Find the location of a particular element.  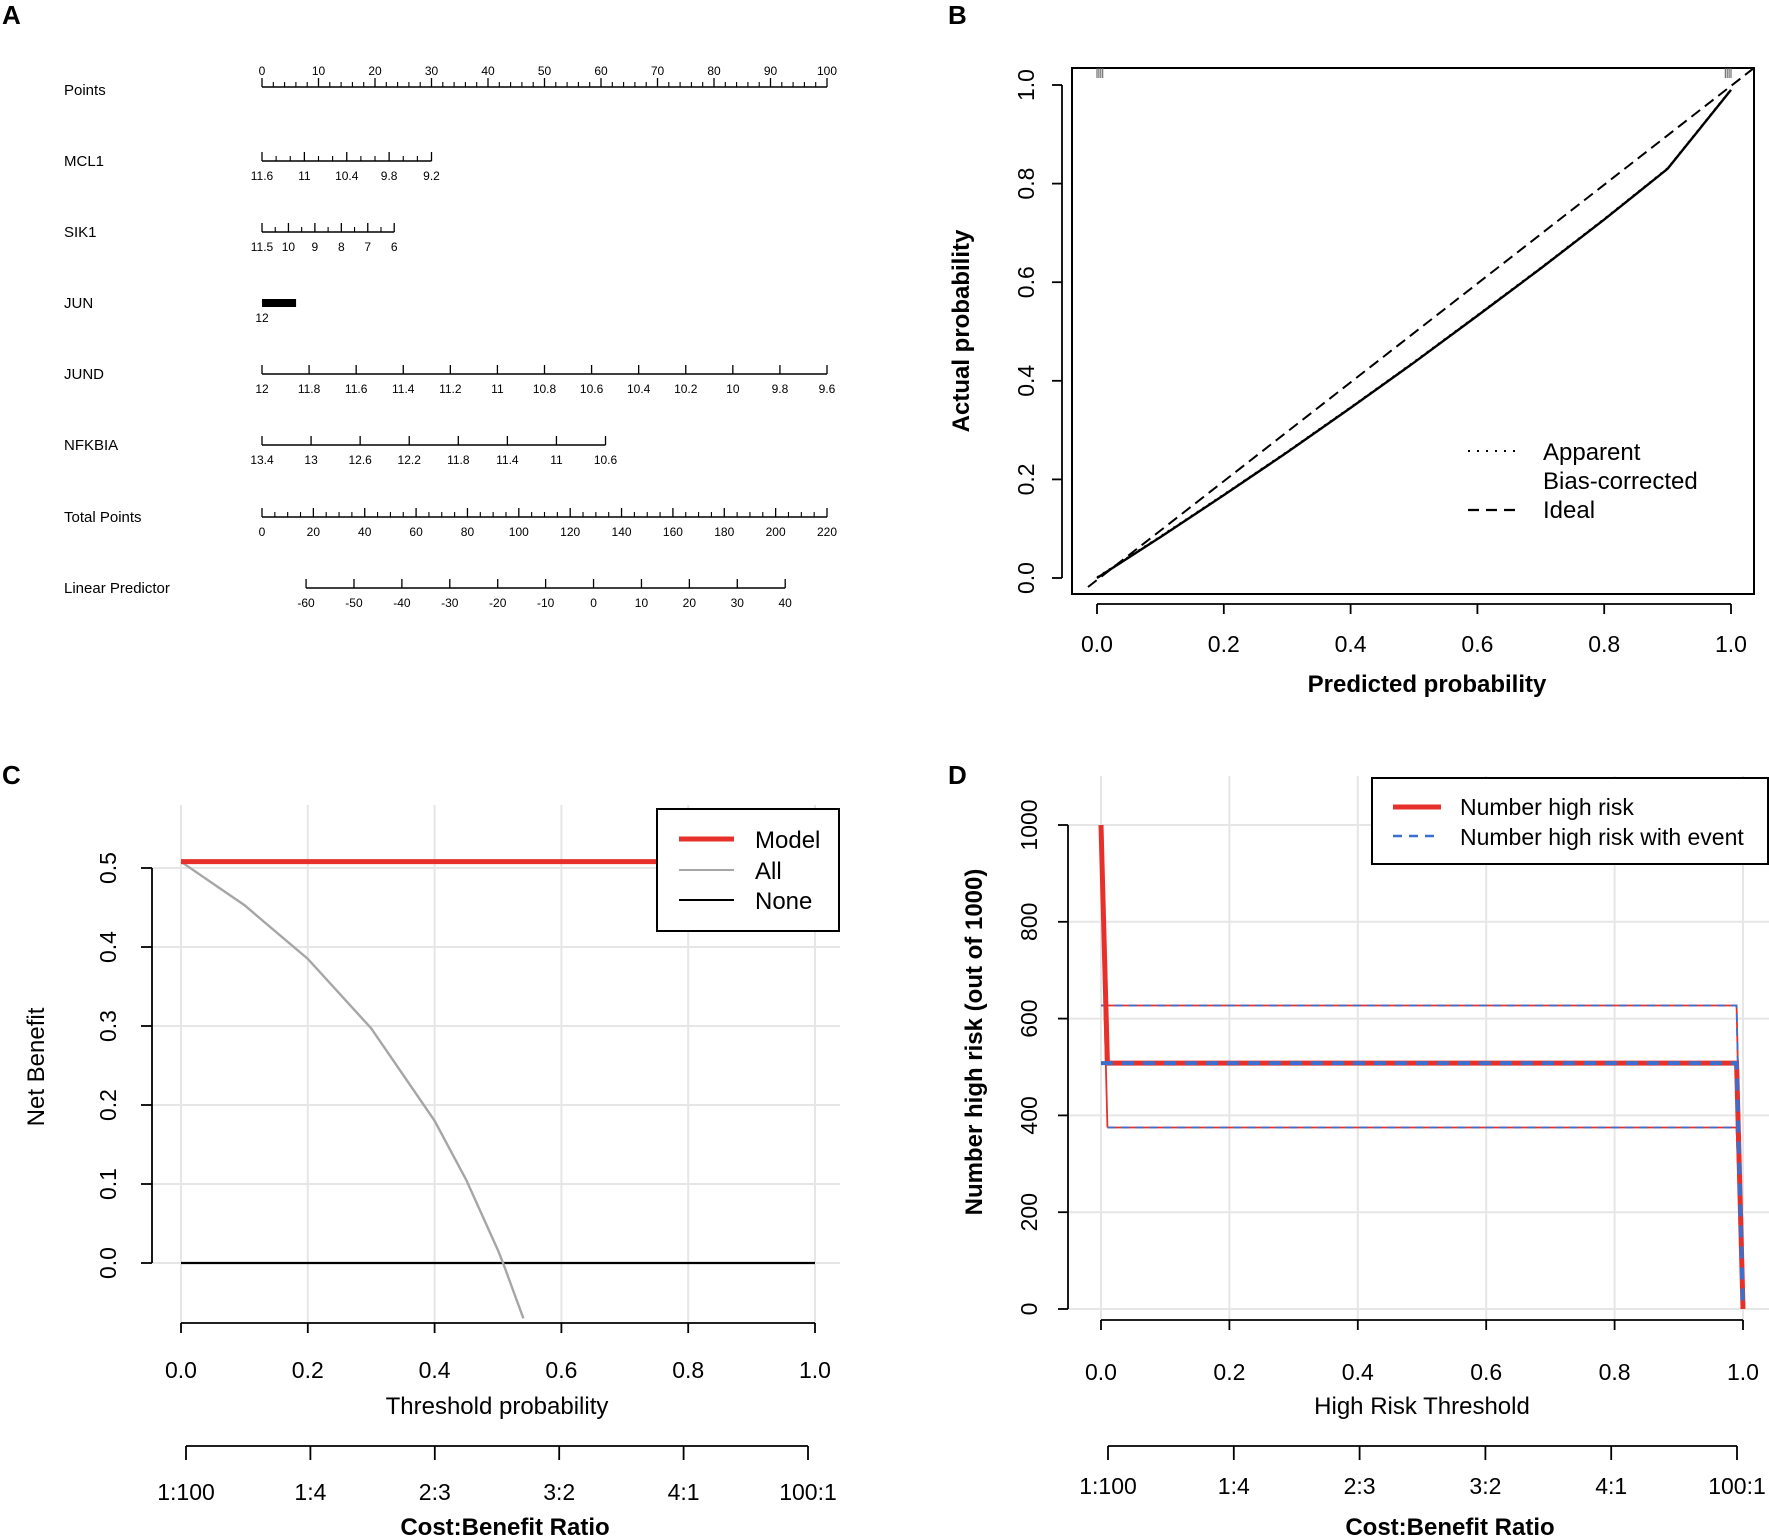

nomogram-tick-label: 11.8 is located at coordinates (309, 389).